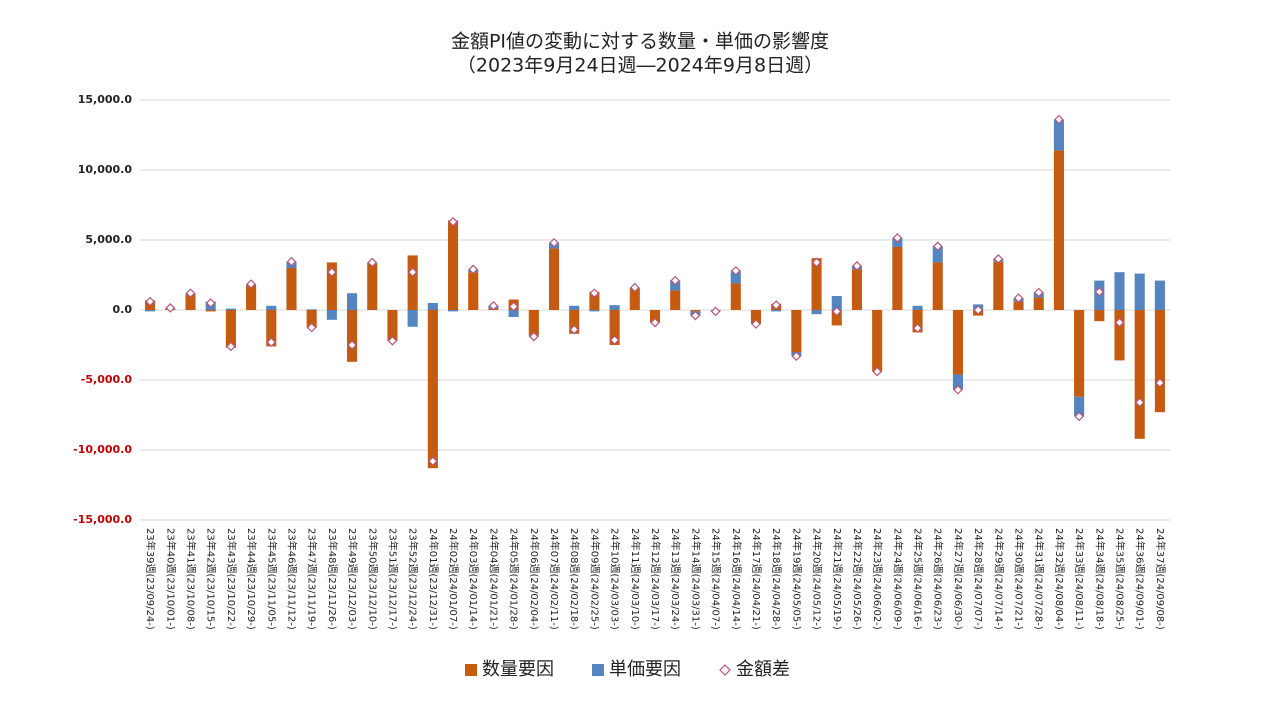 The image size is (1280, 724). What do you see at coordinates (1099, 579) in the screenshot?
I see `x-tick-label: 24年34週(24/08/18-)` at bounding box center [1099, 579].